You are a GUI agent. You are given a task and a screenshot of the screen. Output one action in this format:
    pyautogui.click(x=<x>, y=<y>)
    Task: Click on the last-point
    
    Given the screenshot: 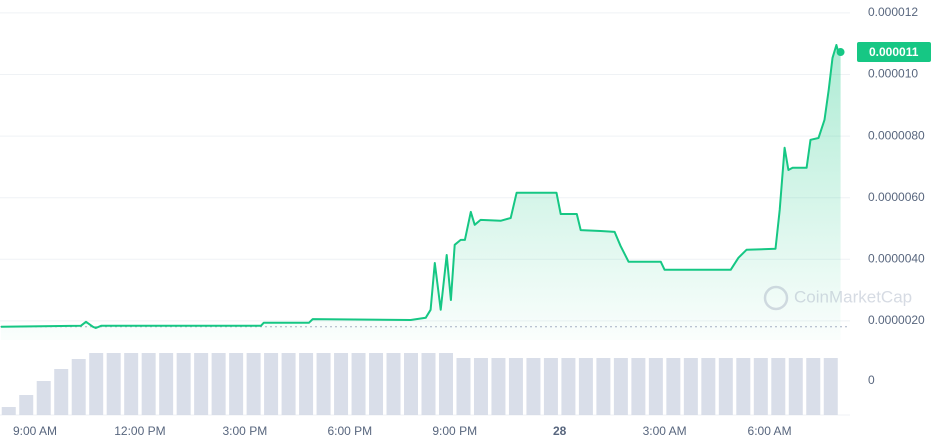 What is the action you would take?
    pyautogui.click(x=840, y=52)
    